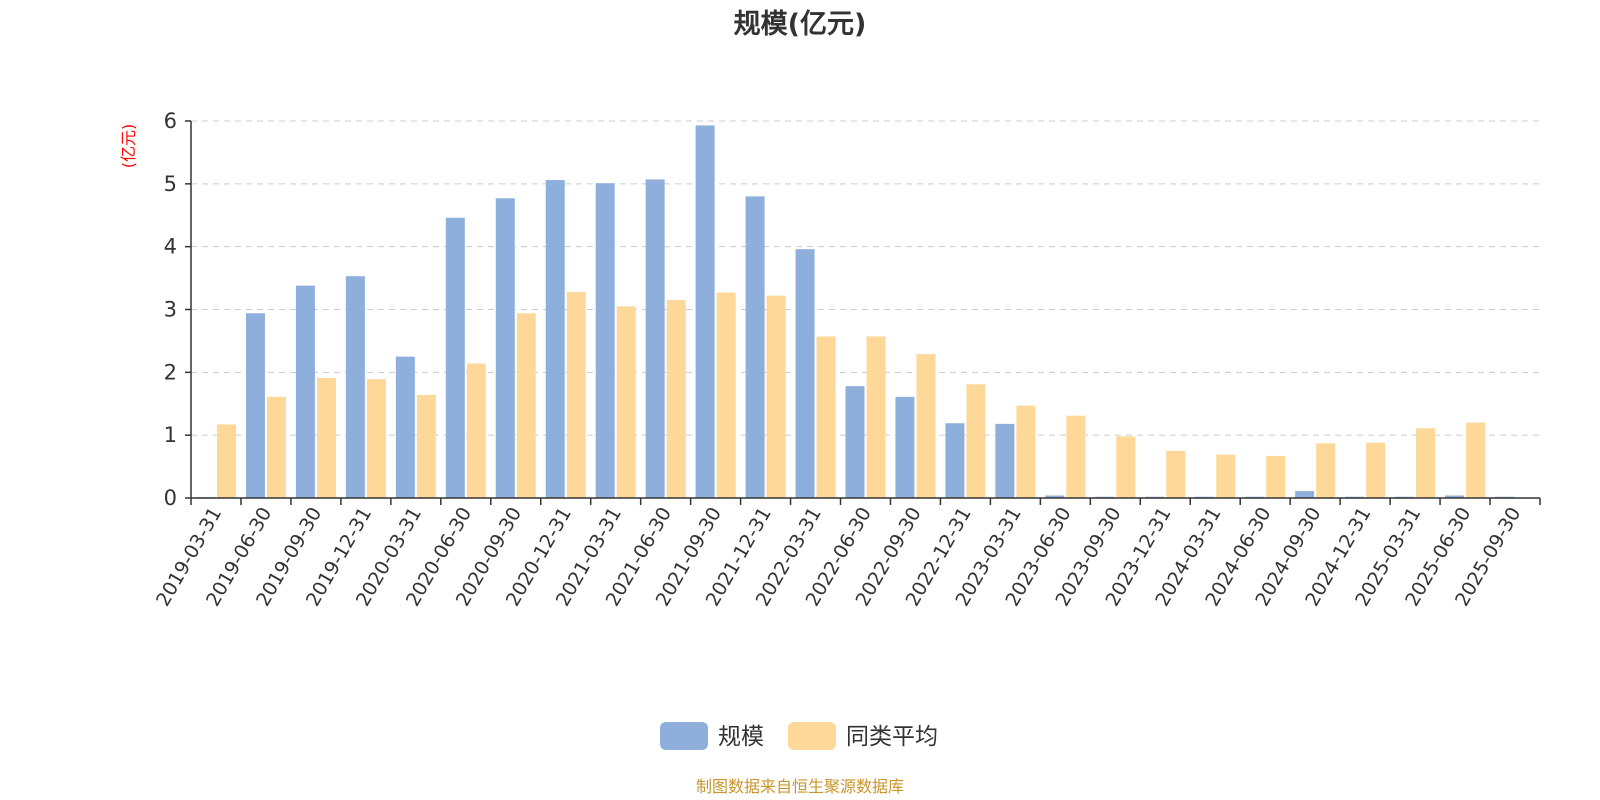 The height and width of the screenshot is (800, 1600). What do you see at coordinates (892, 737) in the screenshot?
I see `legend-label-peer-average: 同类平均` at bounding box center [892, 737].